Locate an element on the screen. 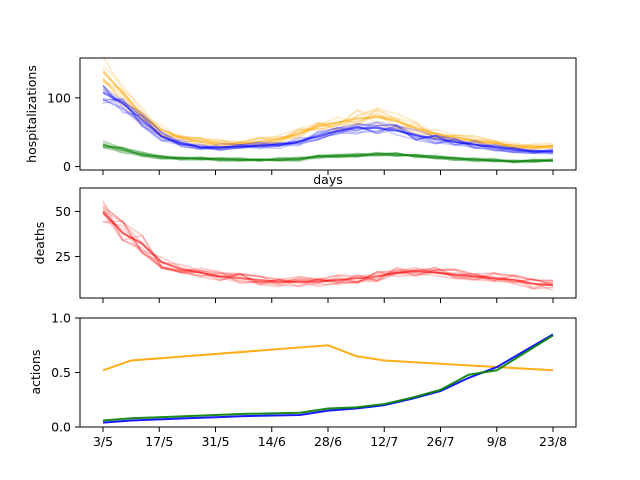  x-tick-label: 31/5 is located at coordinates (215, 441).